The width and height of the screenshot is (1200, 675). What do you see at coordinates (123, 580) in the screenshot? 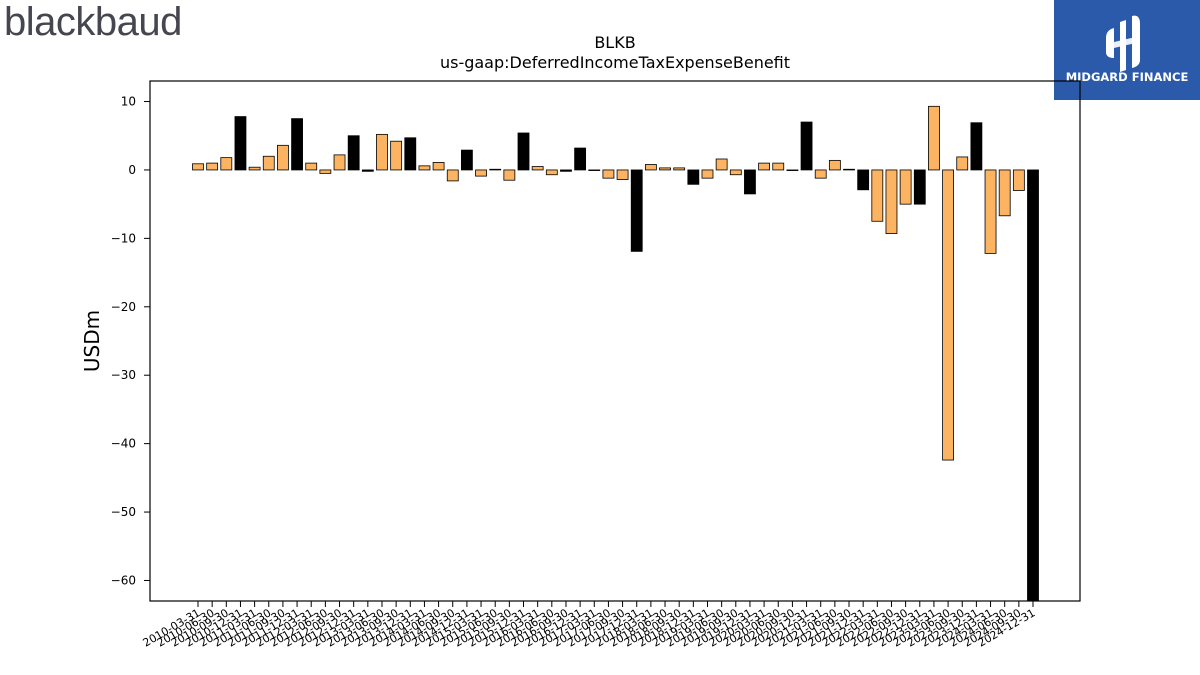
I see `y-tick-label: −60` at bounding box center [123, 580].